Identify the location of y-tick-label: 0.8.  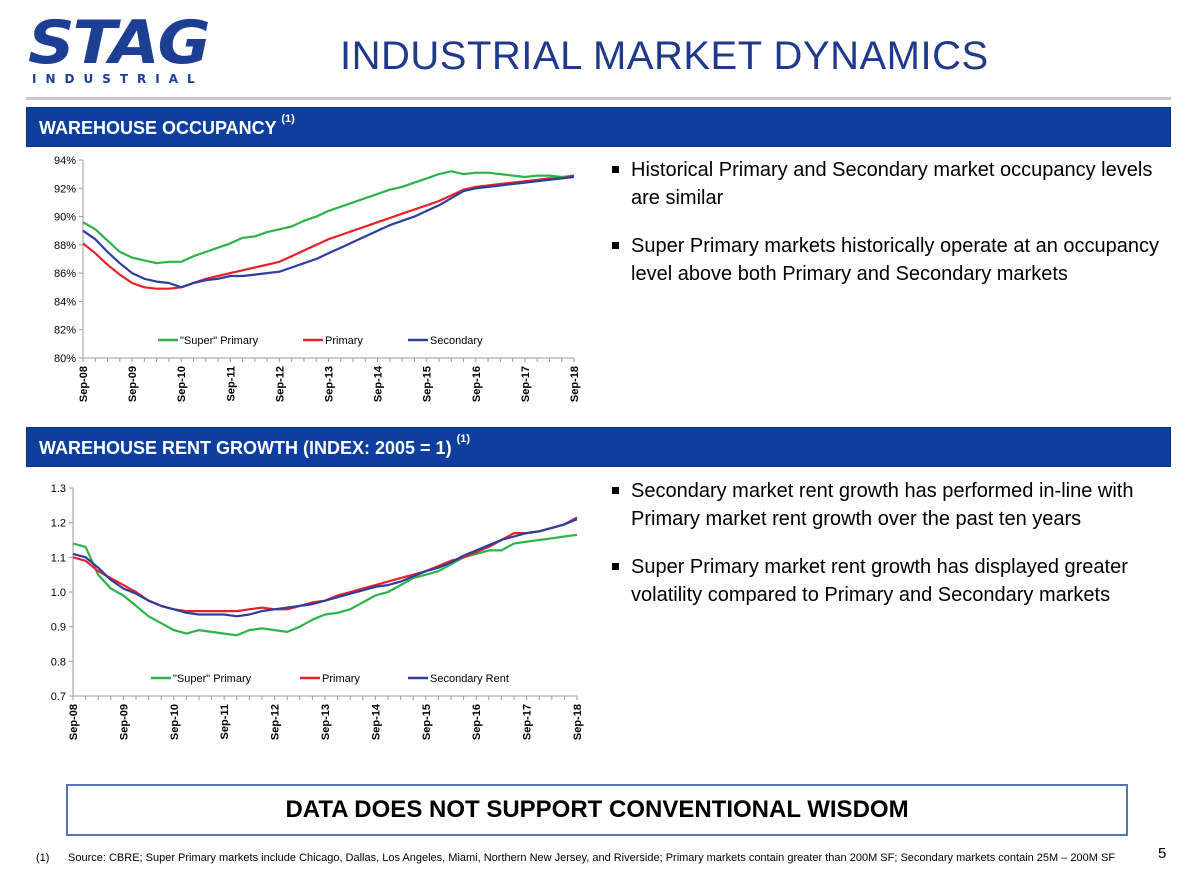
(58, 662).